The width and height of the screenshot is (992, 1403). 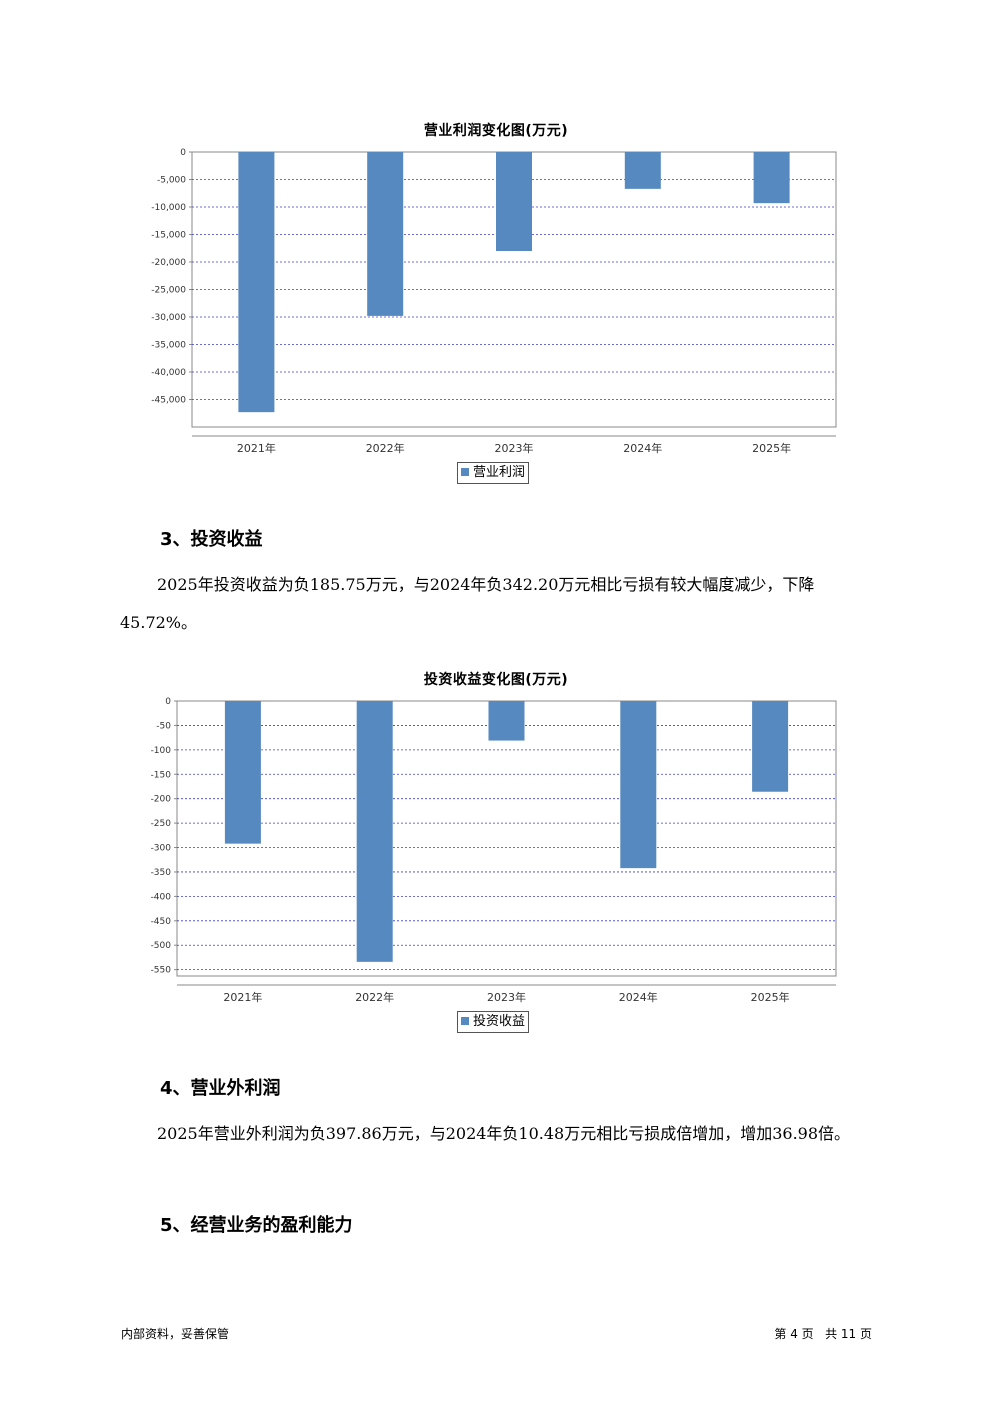 What do you see at coordinates (161, 971) in the screenshot?
I see `y-tick-label: -550` at bounding box center [161, 971].